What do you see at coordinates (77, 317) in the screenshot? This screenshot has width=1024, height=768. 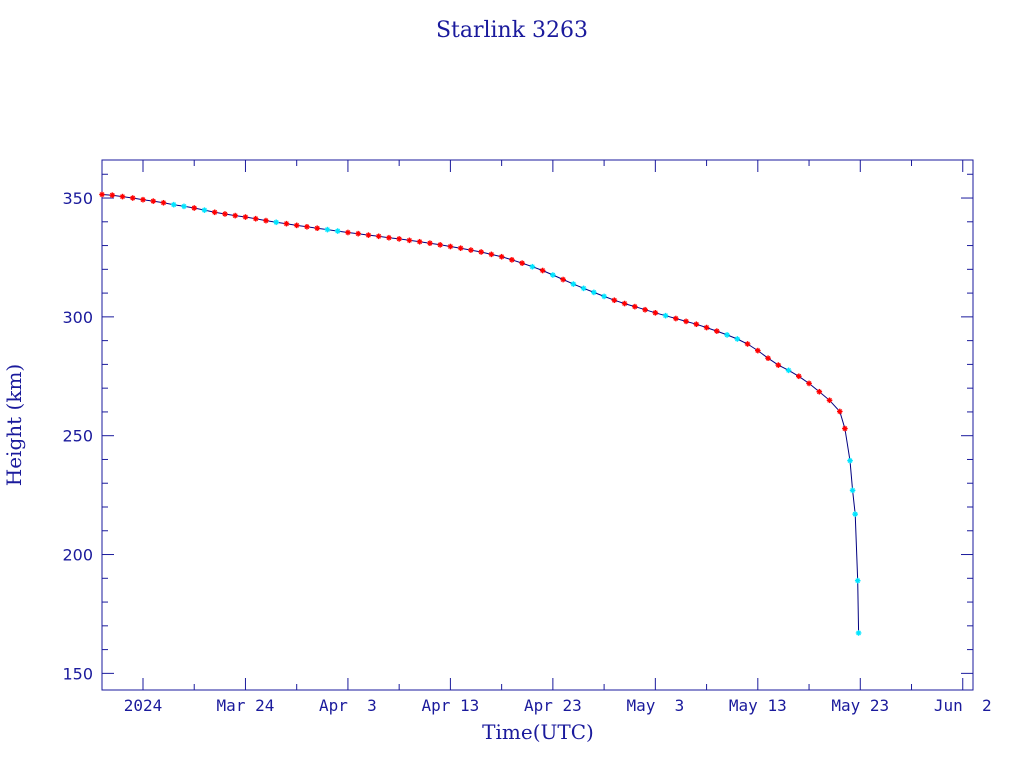 I see `y-tick-label: 300` at bounding box center [77, 317].